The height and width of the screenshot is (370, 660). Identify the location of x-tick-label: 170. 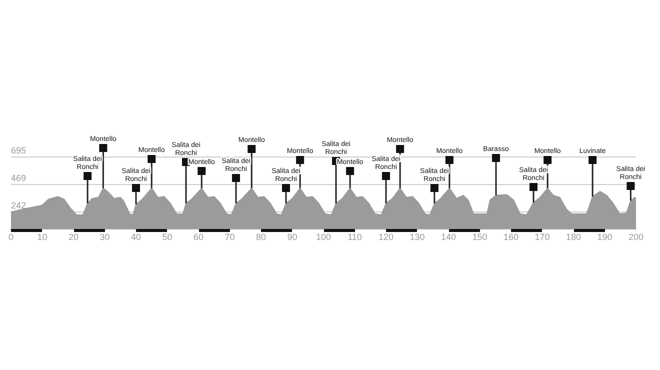
(542, 237).